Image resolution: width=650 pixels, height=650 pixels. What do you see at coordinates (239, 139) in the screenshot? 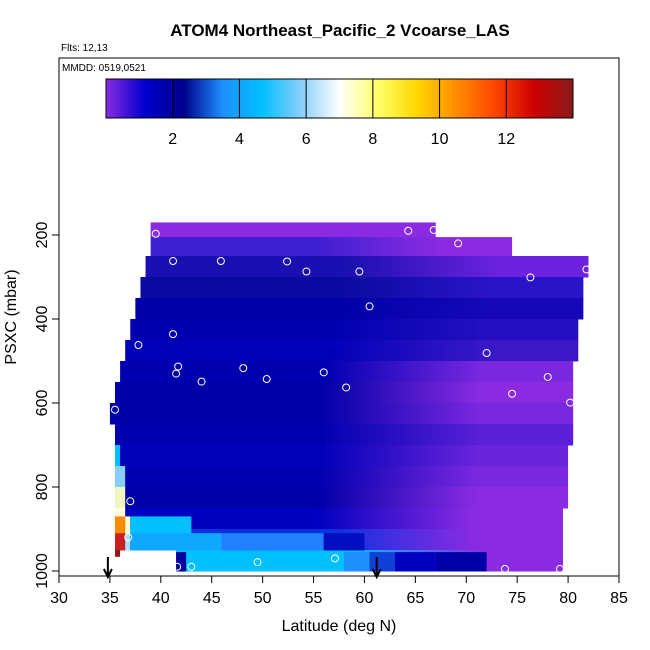
I see `colorbar-tick-label: 4` at bounding box center [239, 139].